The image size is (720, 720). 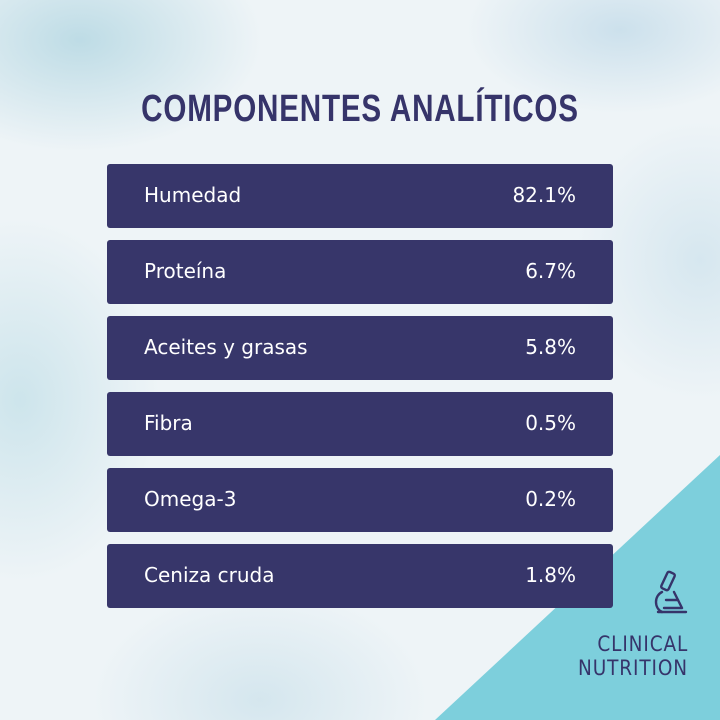 I want to click on row-value: 0.2%, so click(x=550, y=499).